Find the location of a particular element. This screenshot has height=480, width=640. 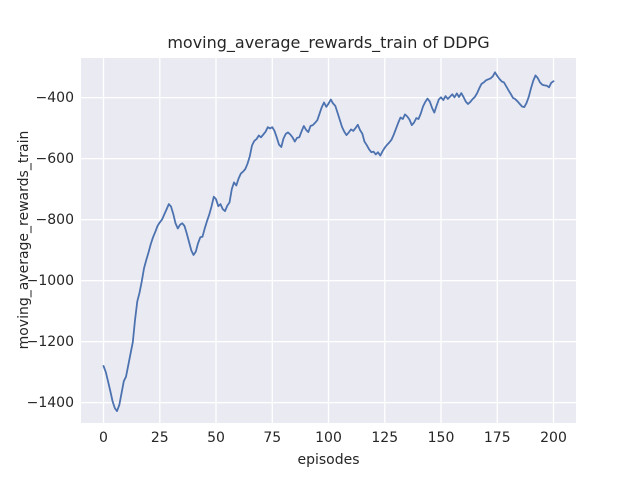

x-tick-label: 125 is located at coordinates (385, 438).